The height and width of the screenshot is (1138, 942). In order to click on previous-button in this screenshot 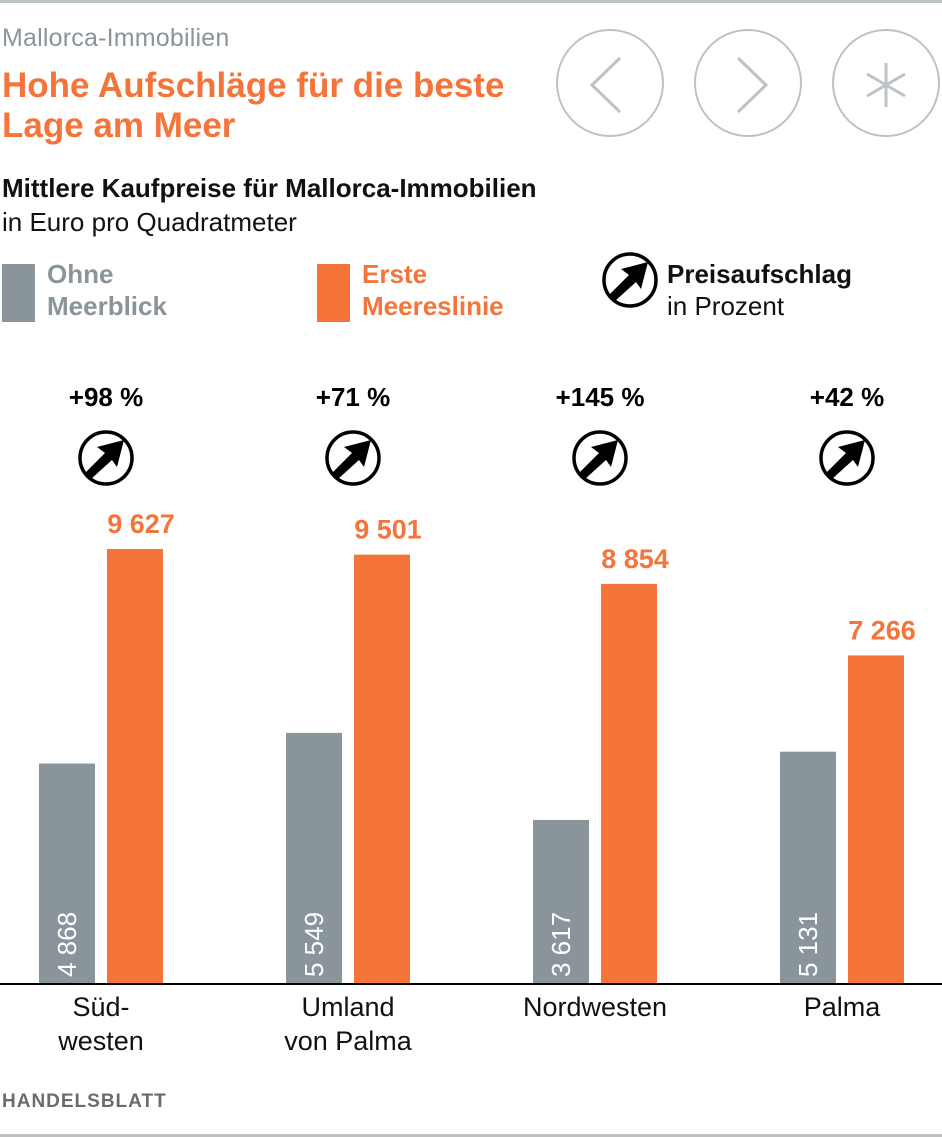, I will do `click(610, 83)`.